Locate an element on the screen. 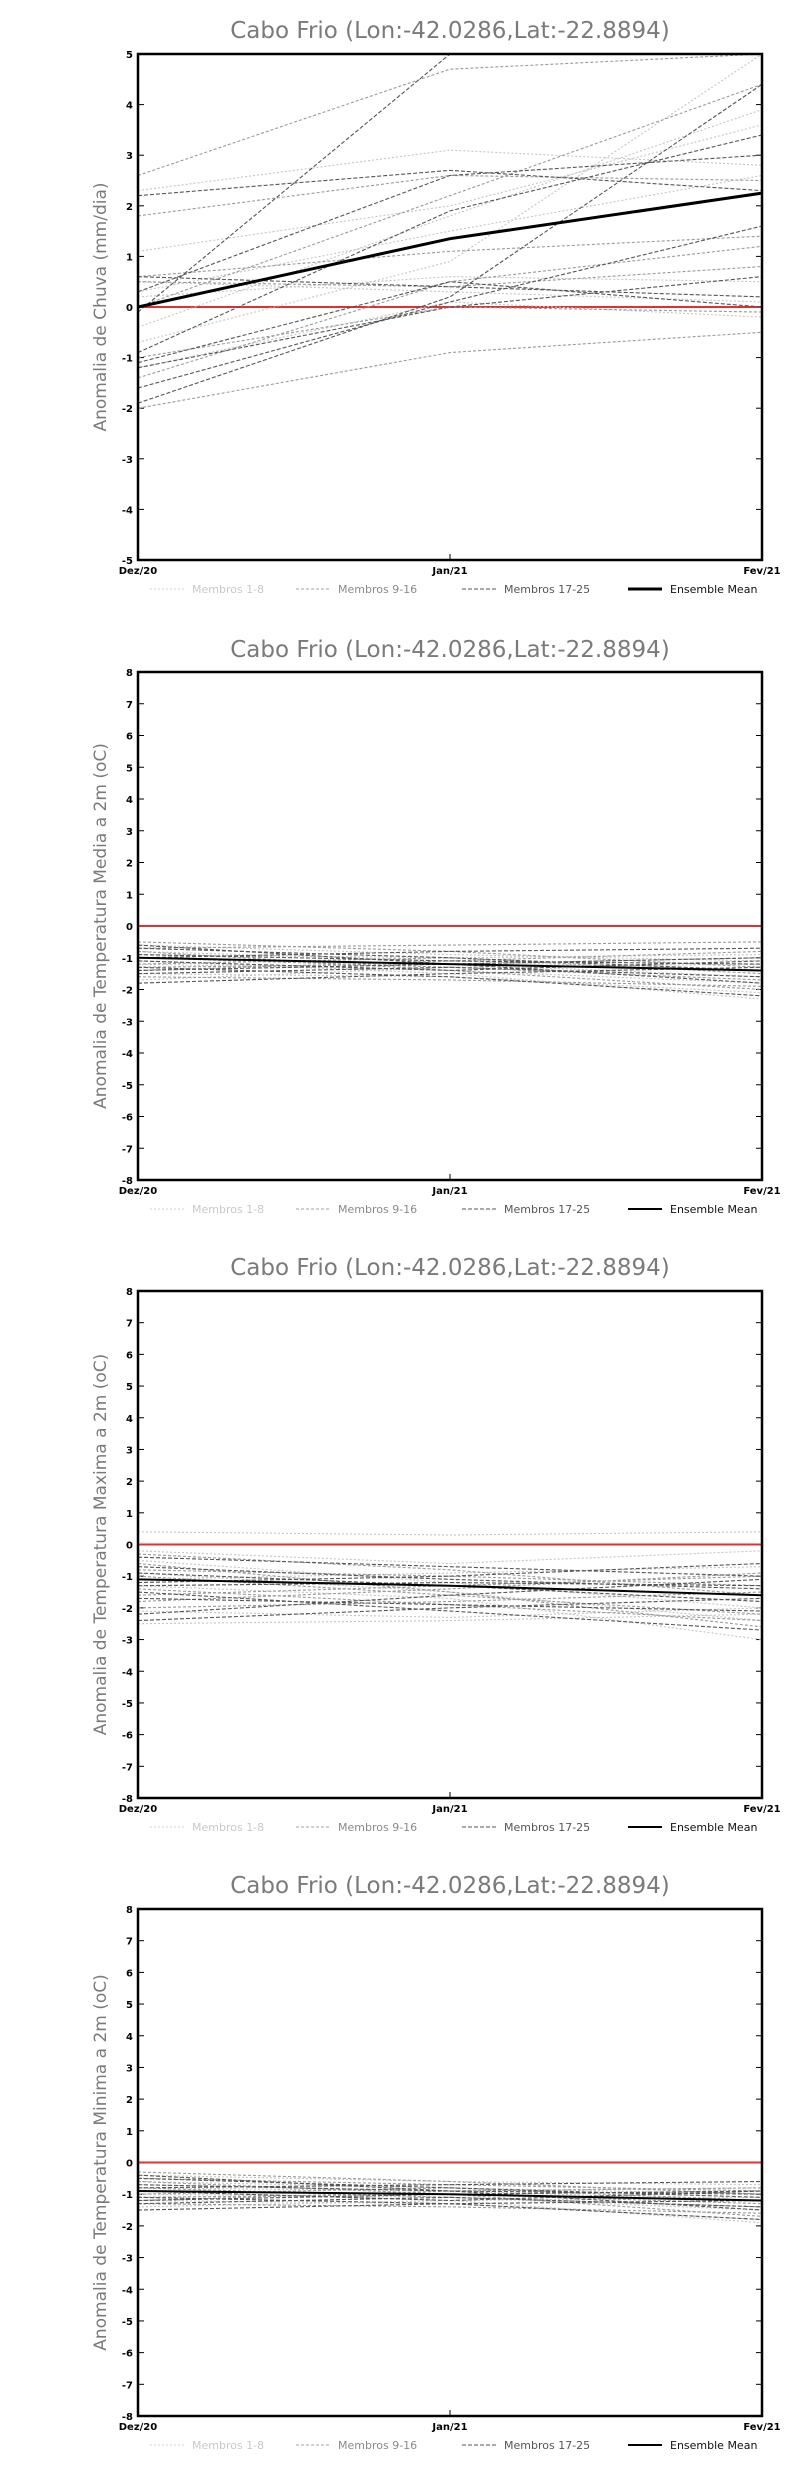 The width and height of the screenshot is (800, 2472). y-tick-label: 0 is located at coordinates (129, 2164).